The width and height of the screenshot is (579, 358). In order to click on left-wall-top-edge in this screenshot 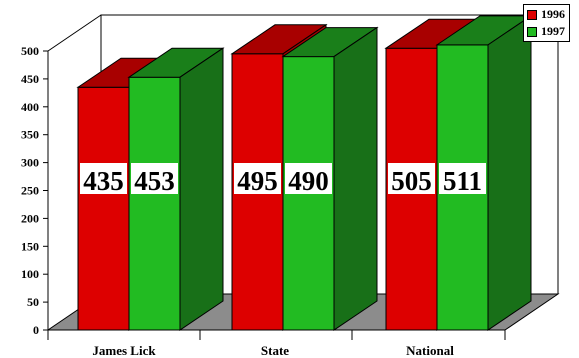, I will do `click(74, 33)`.